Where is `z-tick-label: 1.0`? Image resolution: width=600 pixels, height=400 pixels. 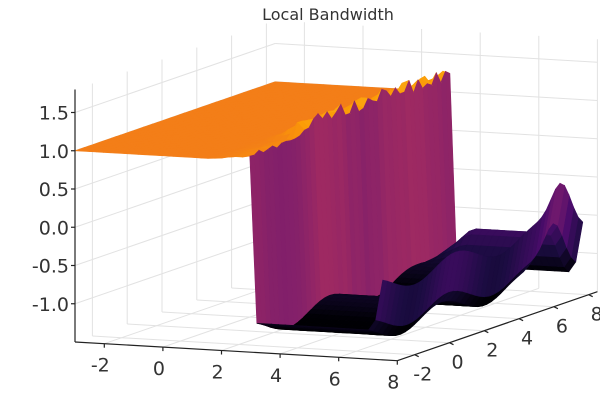 z-tick-label: 1.0 is located at coordinates (54, 152).